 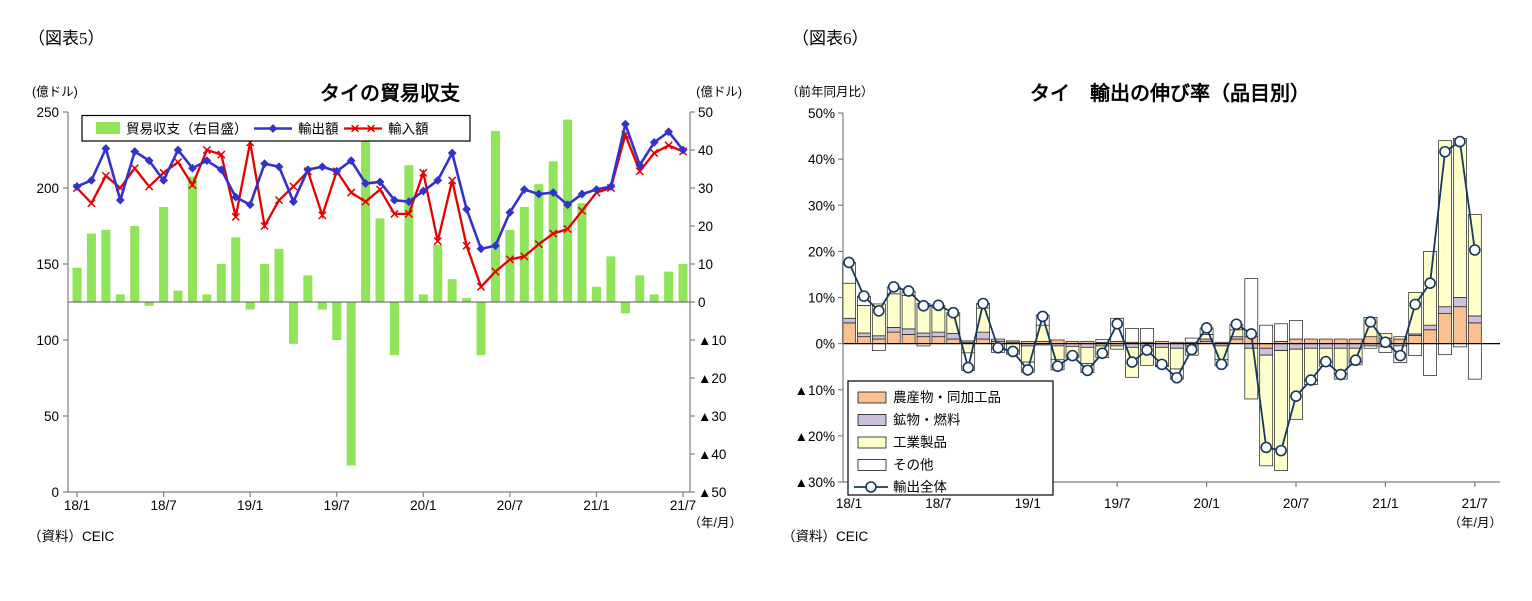 I want to click on svg-text: 200, so click(x=47, y=188).